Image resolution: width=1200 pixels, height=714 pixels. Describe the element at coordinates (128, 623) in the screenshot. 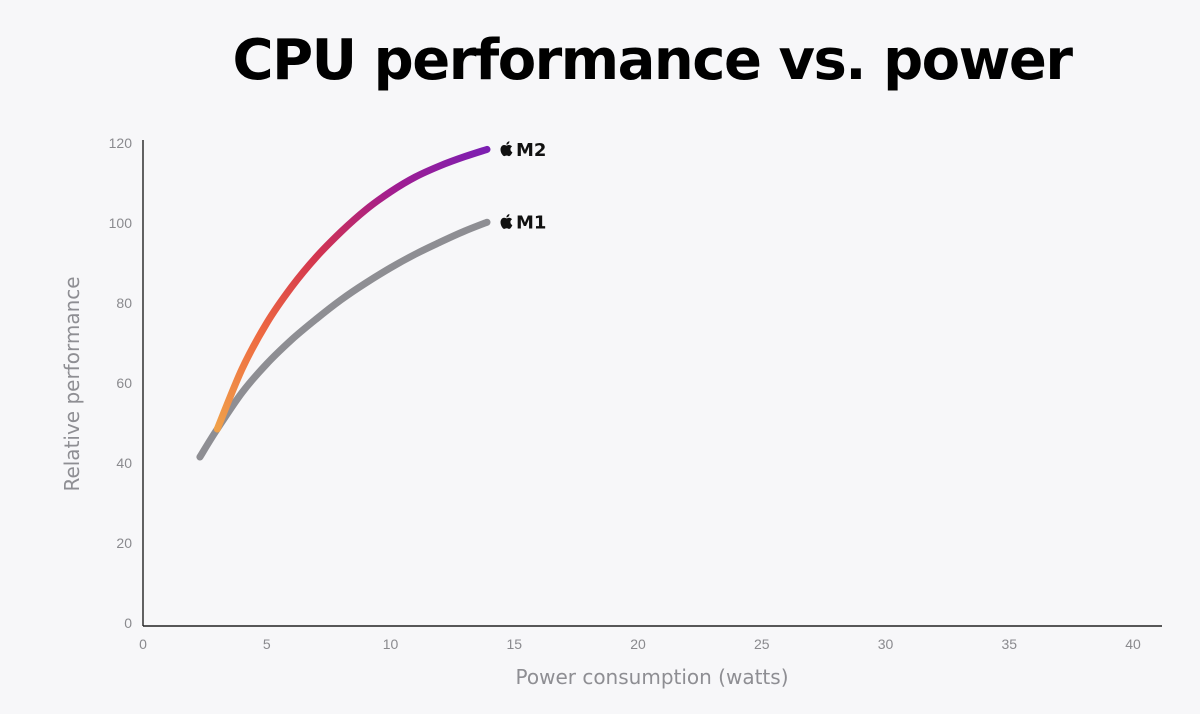

I see `y-tick-label: 0` at that location.